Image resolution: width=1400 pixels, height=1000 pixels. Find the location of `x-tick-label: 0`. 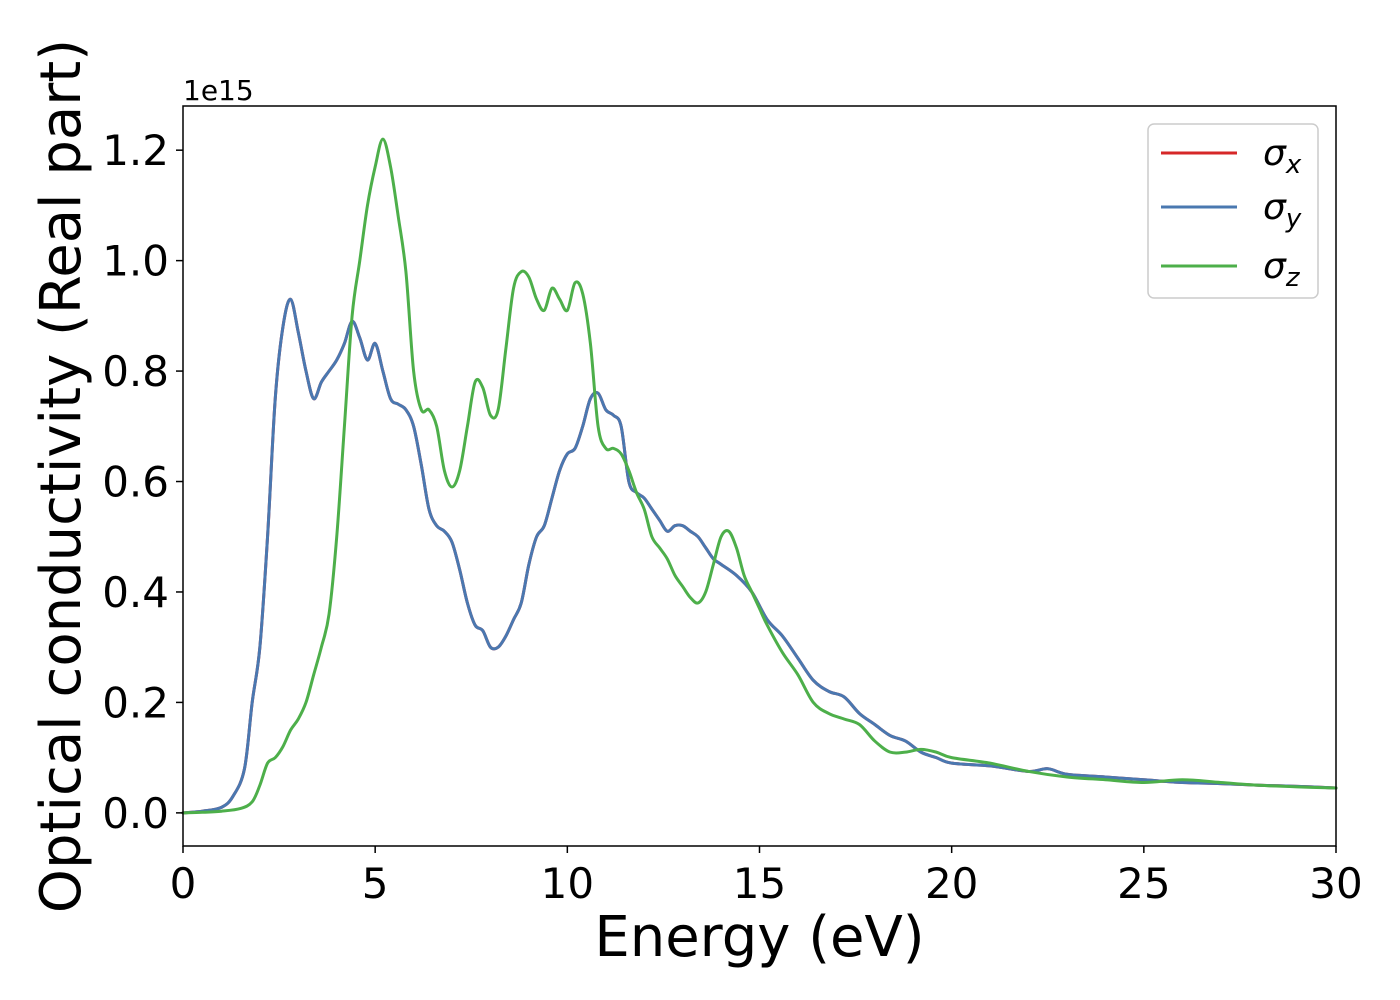

x-tick-label: 0 is located at coordinates (183, 883).